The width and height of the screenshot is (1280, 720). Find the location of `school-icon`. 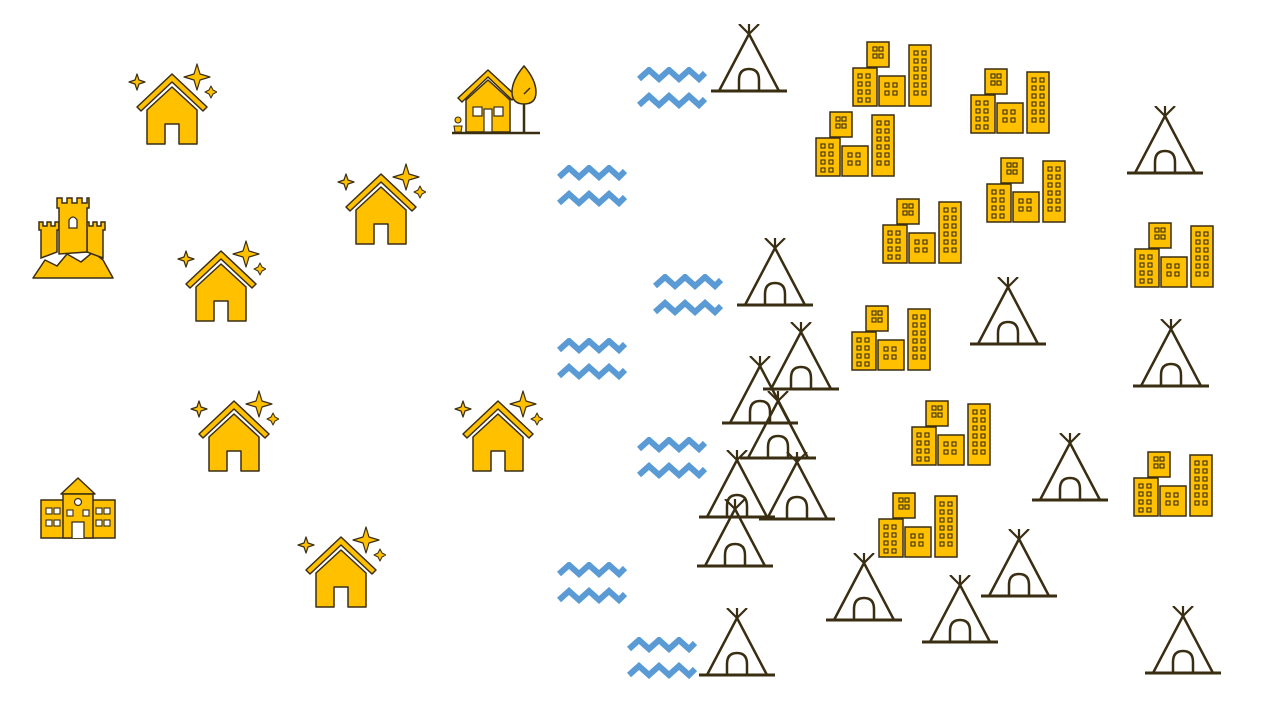

school-icon is located at coordinates (78, 508).